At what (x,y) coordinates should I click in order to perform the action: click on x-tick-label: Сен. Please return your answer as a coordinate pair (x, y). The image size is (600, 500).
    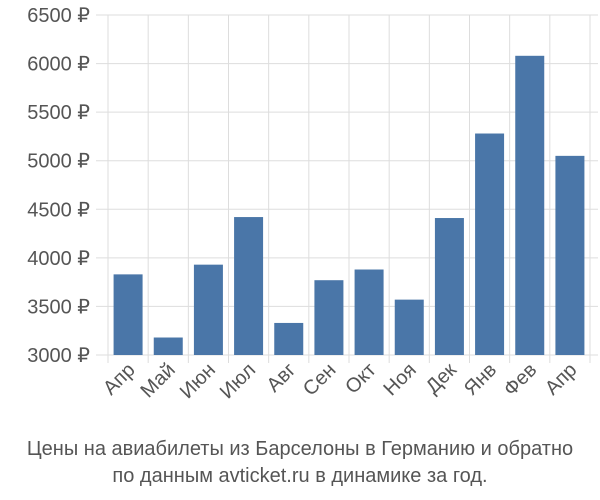
    Looking at the image, I should click on (319, 379).